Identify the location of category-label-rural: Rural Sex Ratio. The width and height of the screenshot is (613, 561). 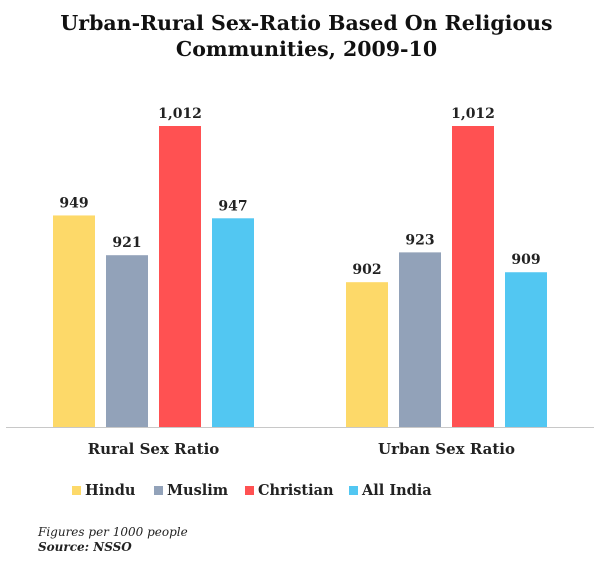
(154, 449).